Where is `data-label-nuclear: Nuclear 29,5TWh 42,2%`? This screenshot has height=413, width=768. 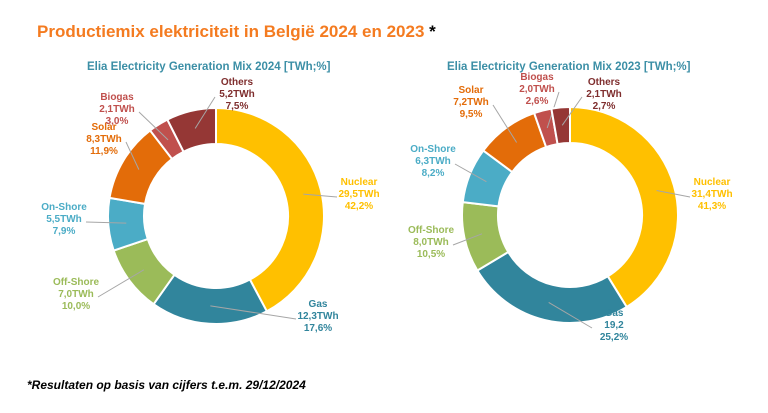 data-label-nuclear: Nuclear 29,5TWh 42,2% is located at coordinates (358, 194).